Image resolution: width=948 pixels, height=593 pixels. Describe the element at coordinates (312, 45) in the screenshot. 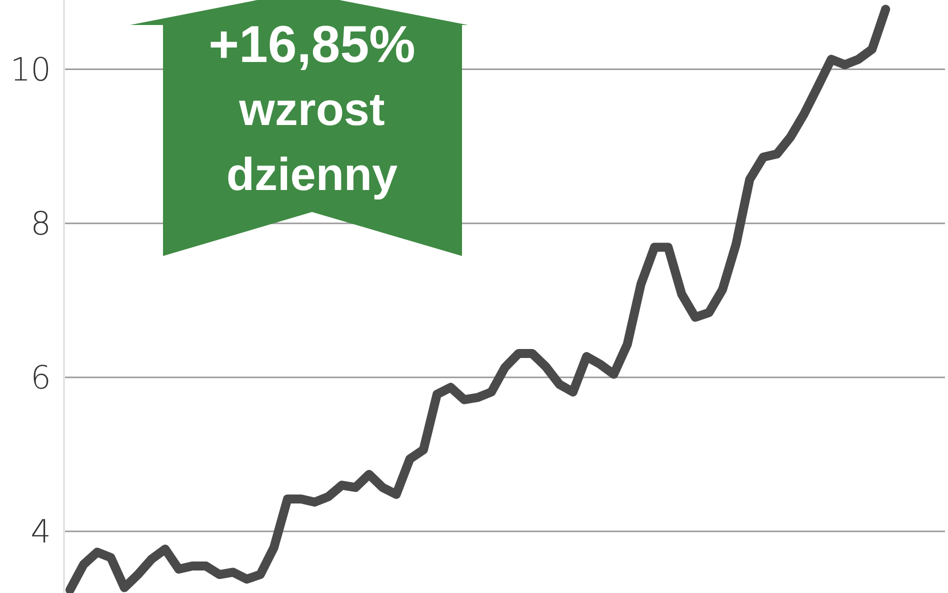

I see `annotation: +16,85%` at that location.